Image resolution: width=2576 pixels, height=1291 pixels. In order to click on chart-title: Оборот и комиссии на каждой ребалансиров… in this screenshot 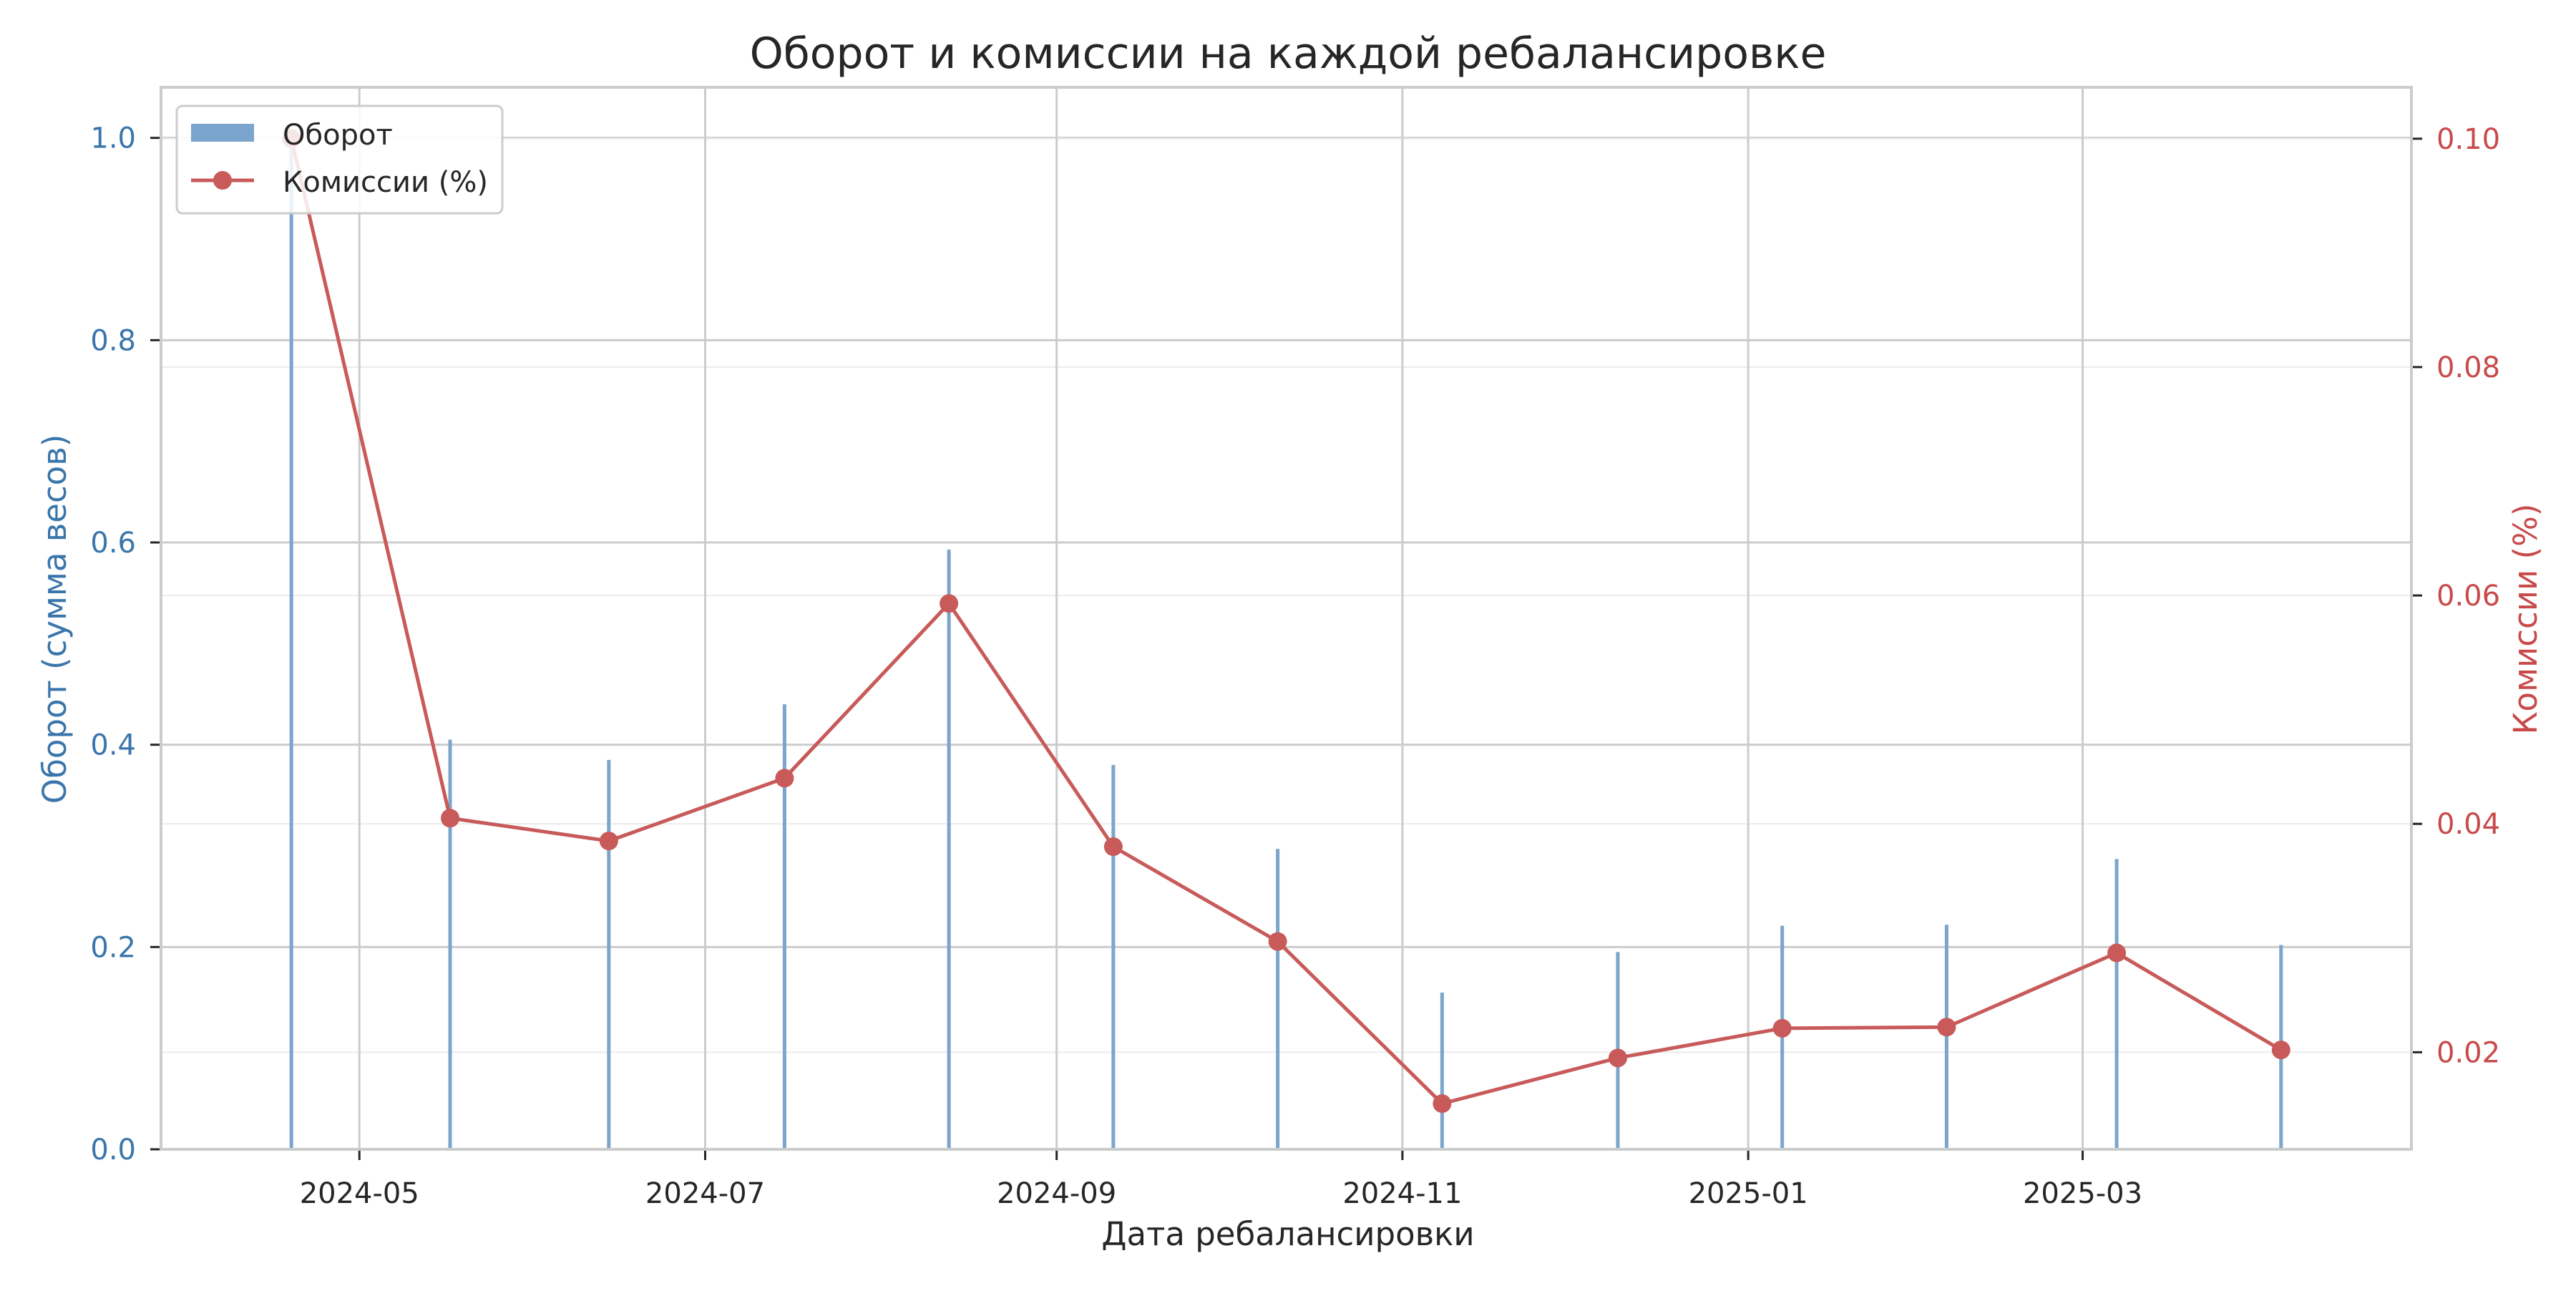, I will do `click(1288, 54)`.